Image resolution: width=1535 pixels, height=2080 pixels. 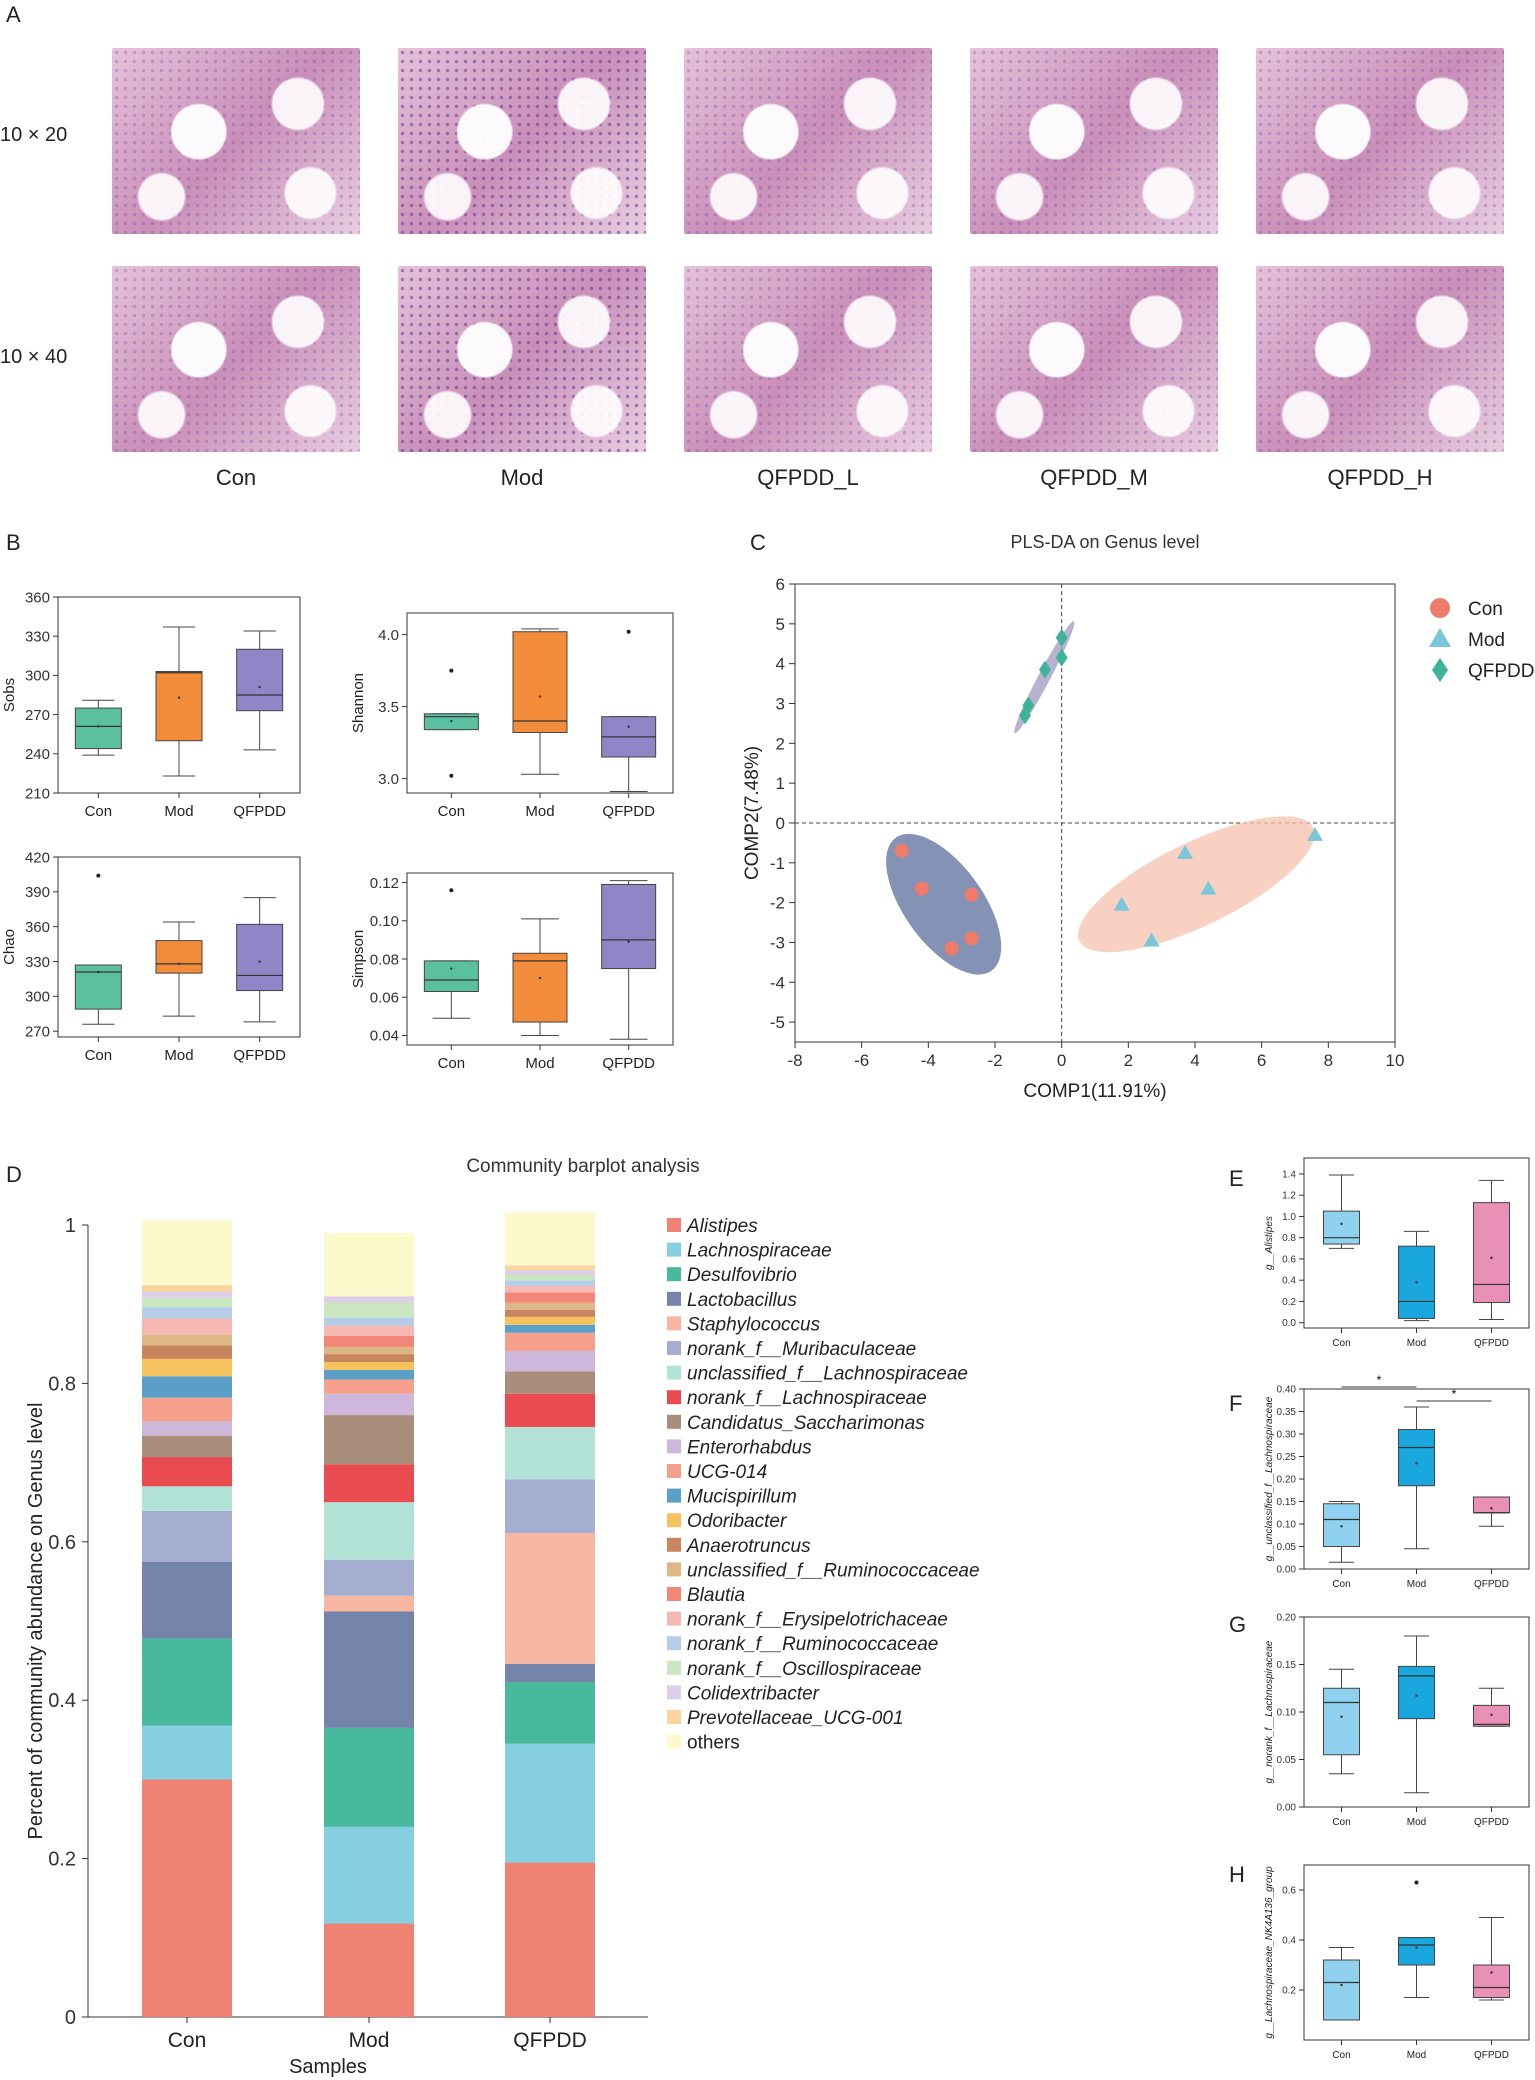 I want to click on y-tick-label: 1, so click(x=780, y=783).